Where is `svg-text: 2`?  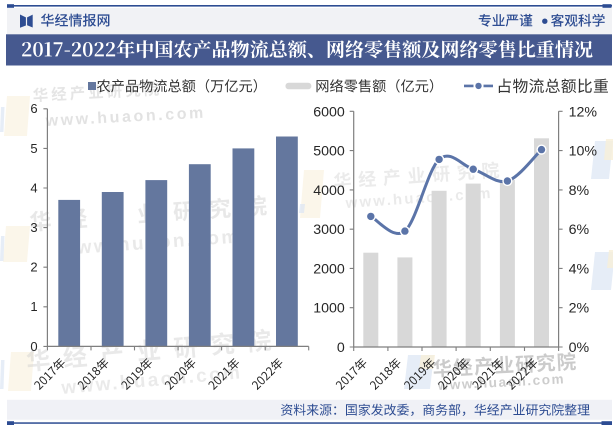 svg-text: 2 is located at coordinates (33, 267).